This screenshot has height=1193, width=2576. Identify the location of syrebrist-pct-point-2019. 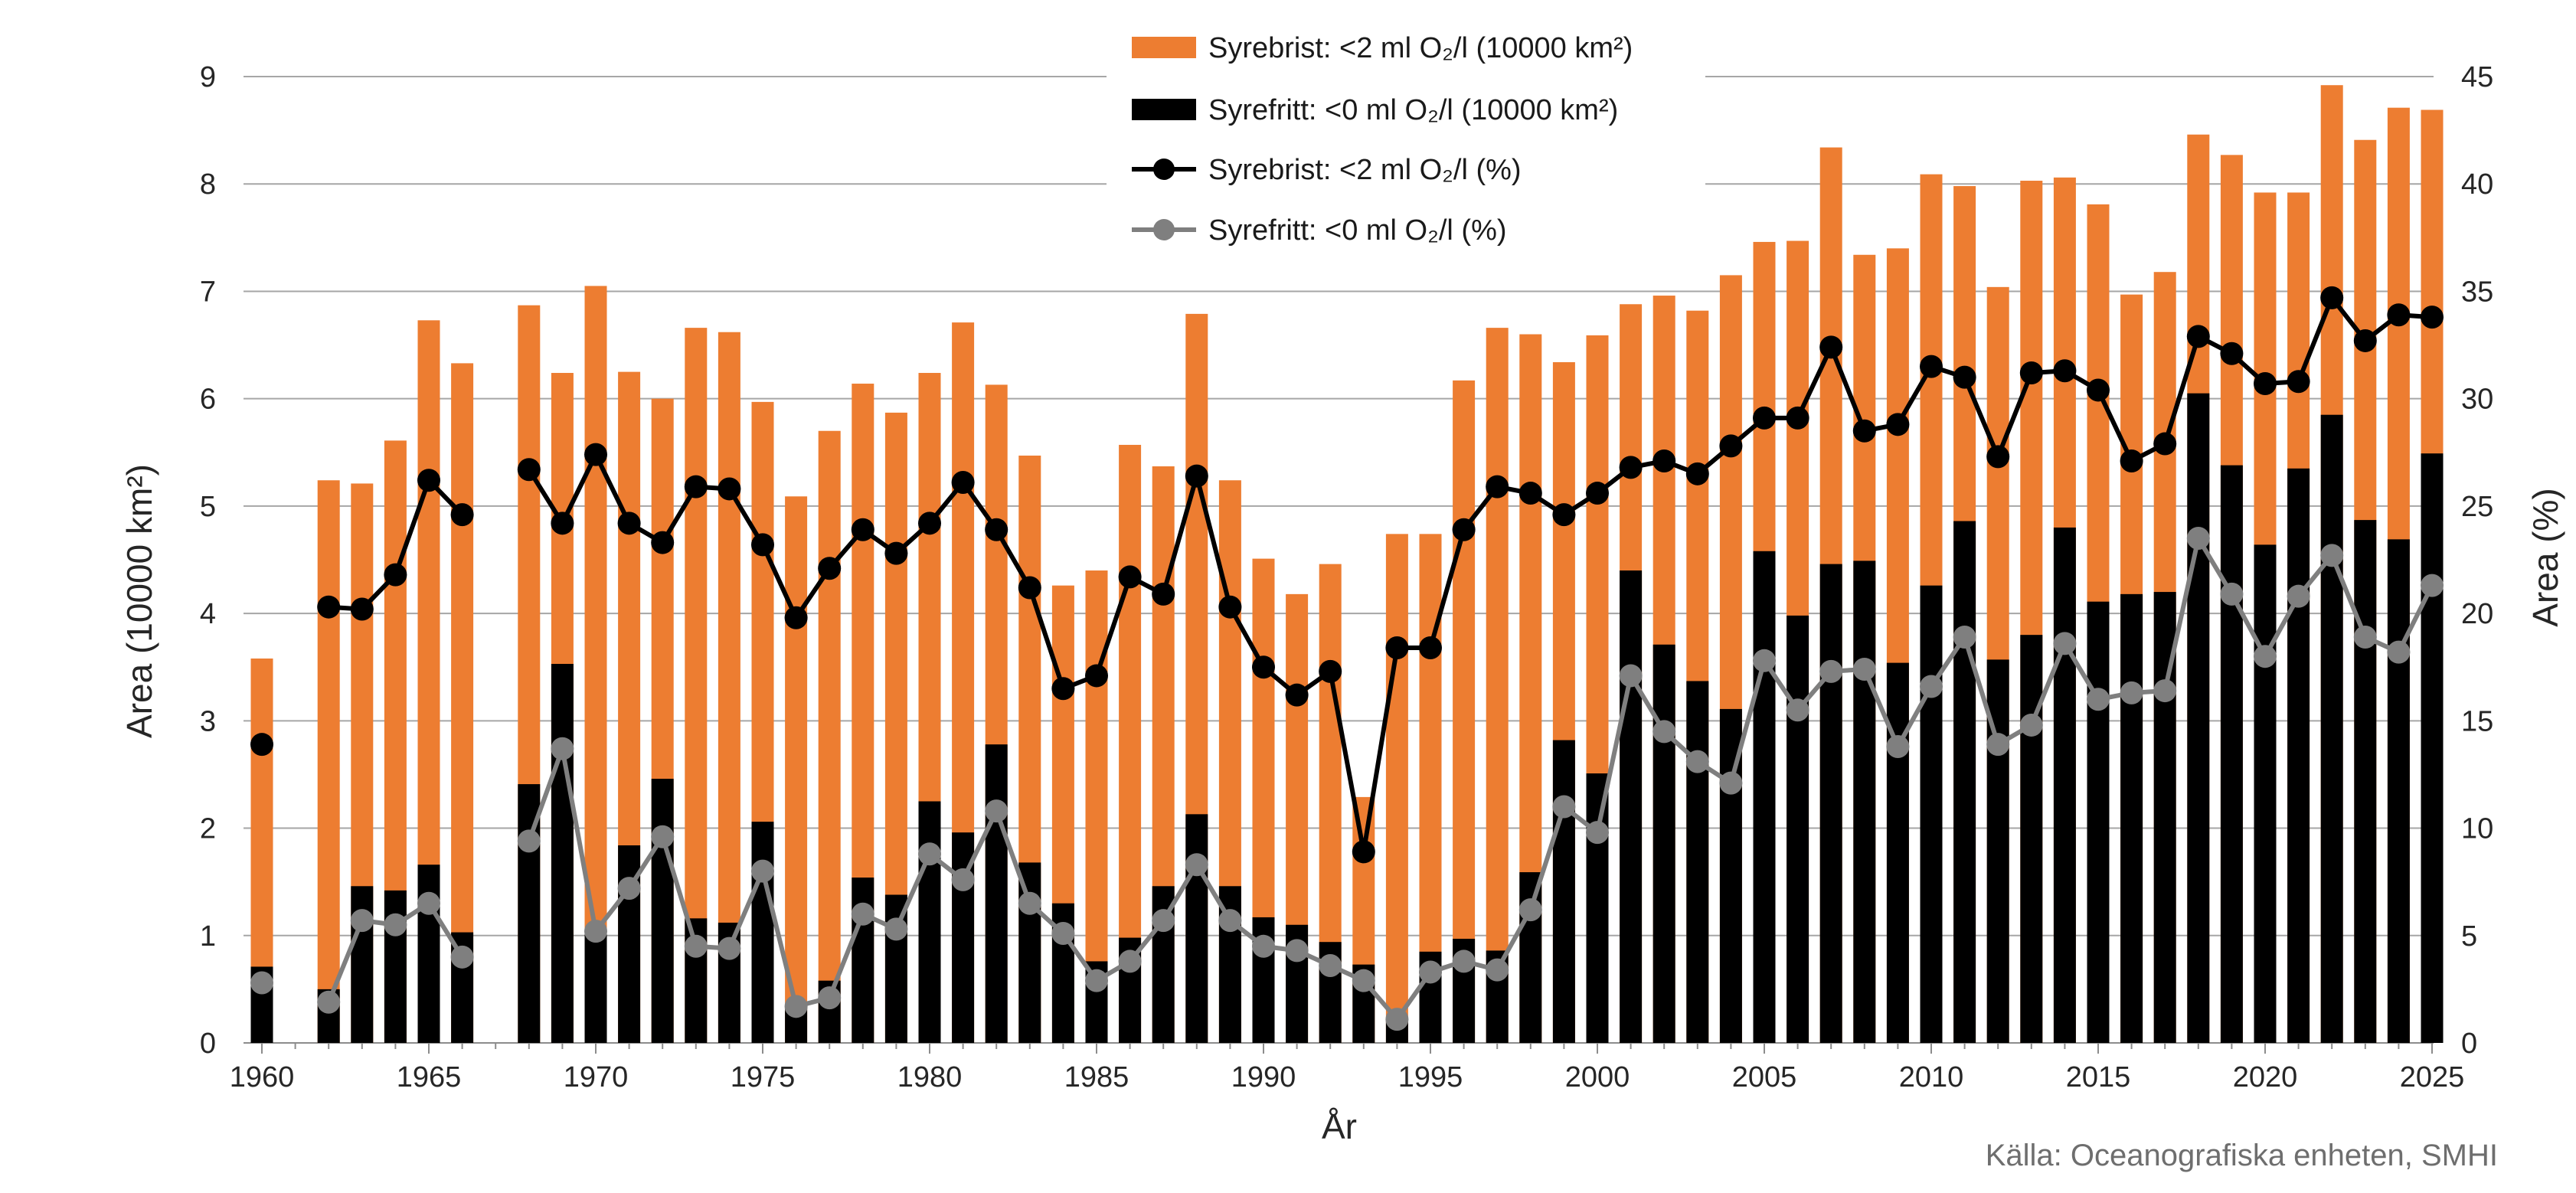
(2232, 354).